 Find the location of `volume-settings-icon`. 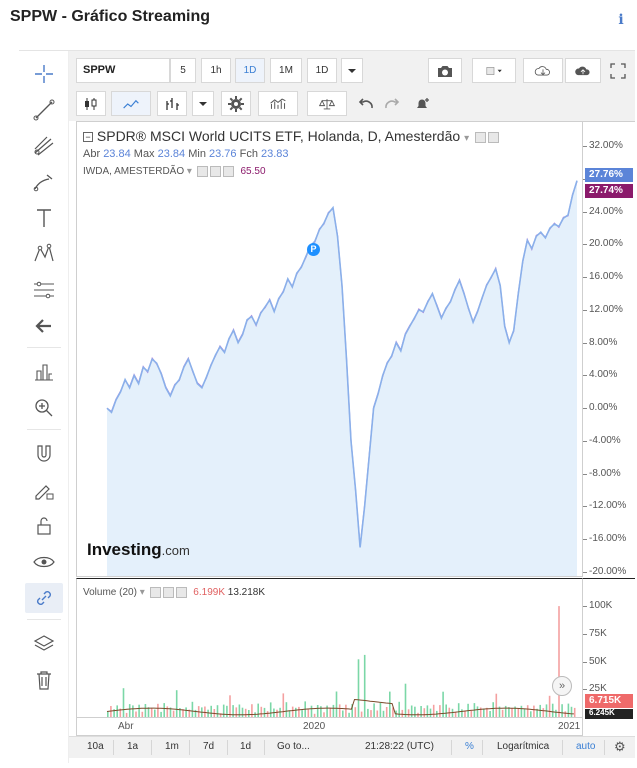

volume-settings-icon is located at coordinates (155, 592).